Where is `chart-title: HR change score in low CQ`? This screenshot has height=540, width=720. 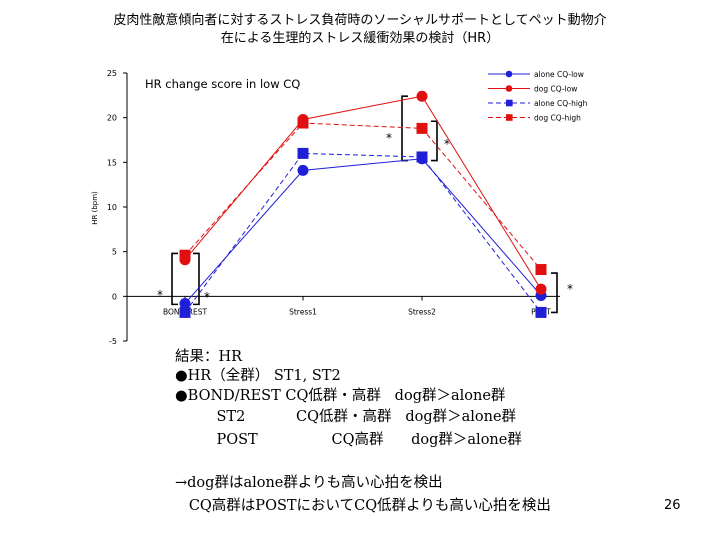 chart-title: HR change score in low CQ is located at coordinates (222, 84).